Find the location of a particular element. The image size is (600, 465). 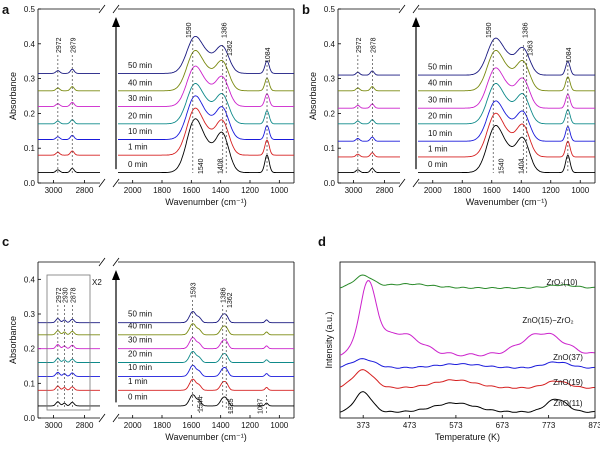

x-tick-label: 2800 is located at coordinates (385, 190).